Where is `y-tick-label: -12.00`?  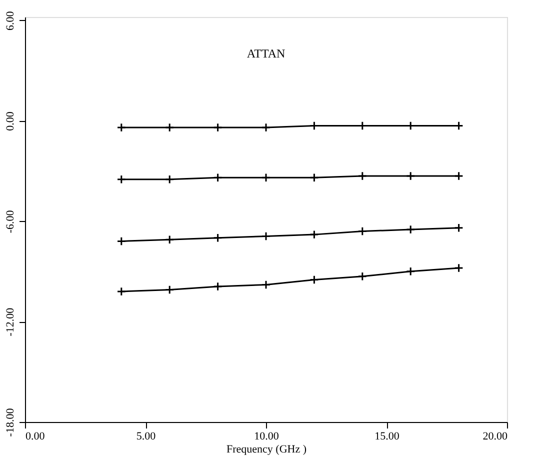
y-tick-label: -12.00 is located at coordinates (10, 321).